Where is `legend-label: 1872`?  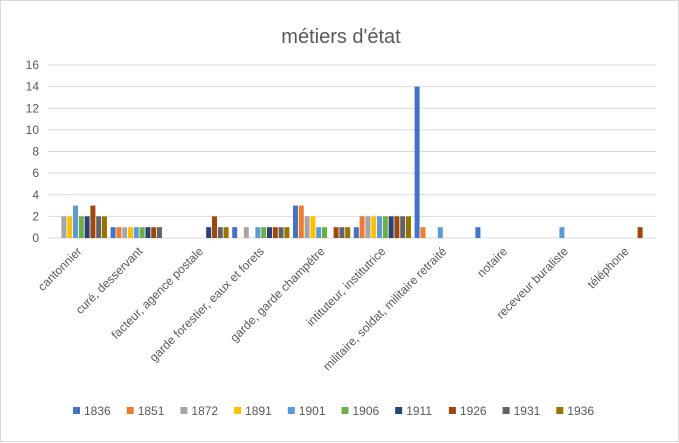 legend-label: 1872 is located at coordinates (204, 411).